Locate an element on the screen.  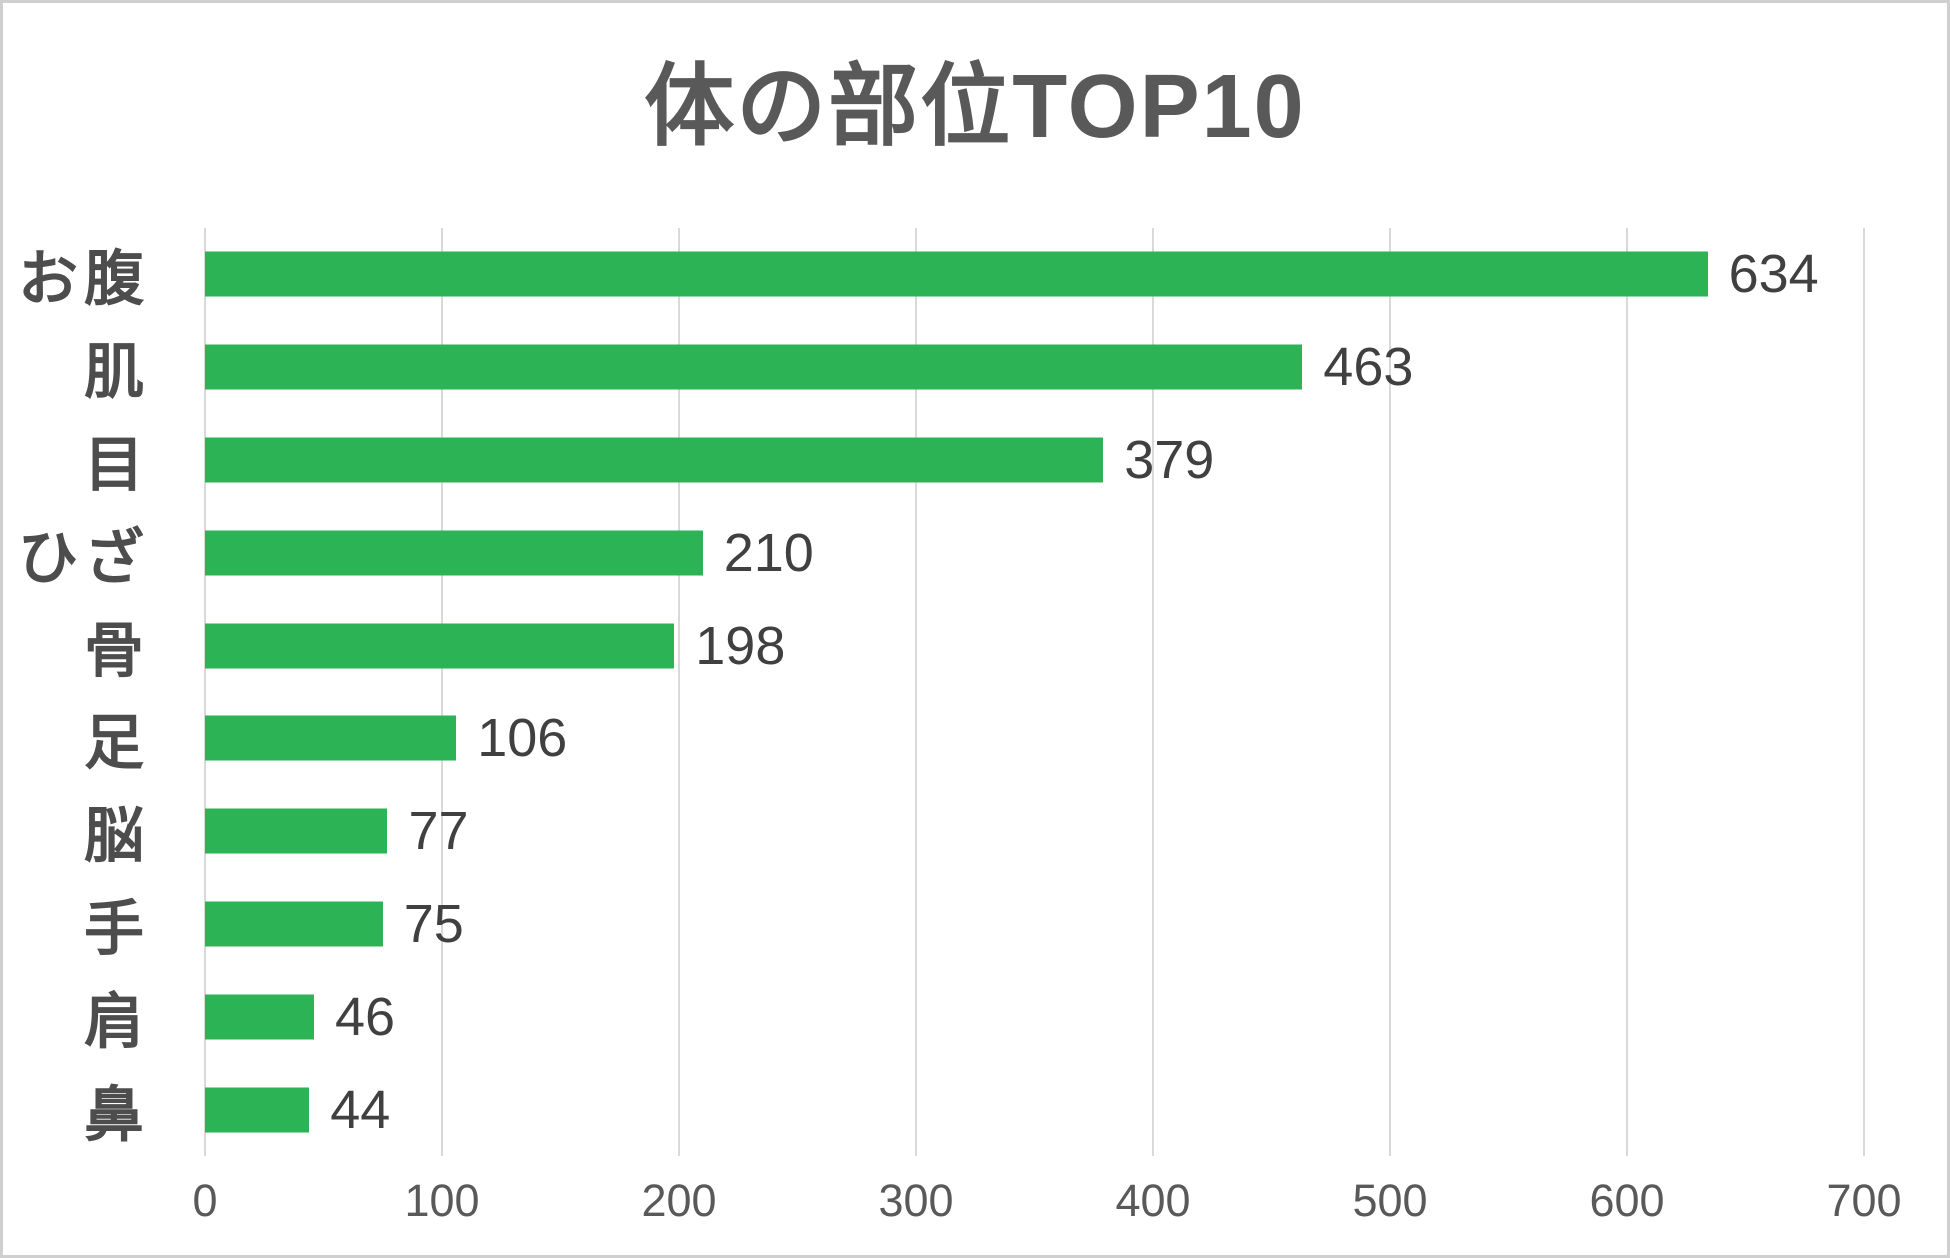
chart-title: 体の部位TOP10 is located at coordinates (975, 107).